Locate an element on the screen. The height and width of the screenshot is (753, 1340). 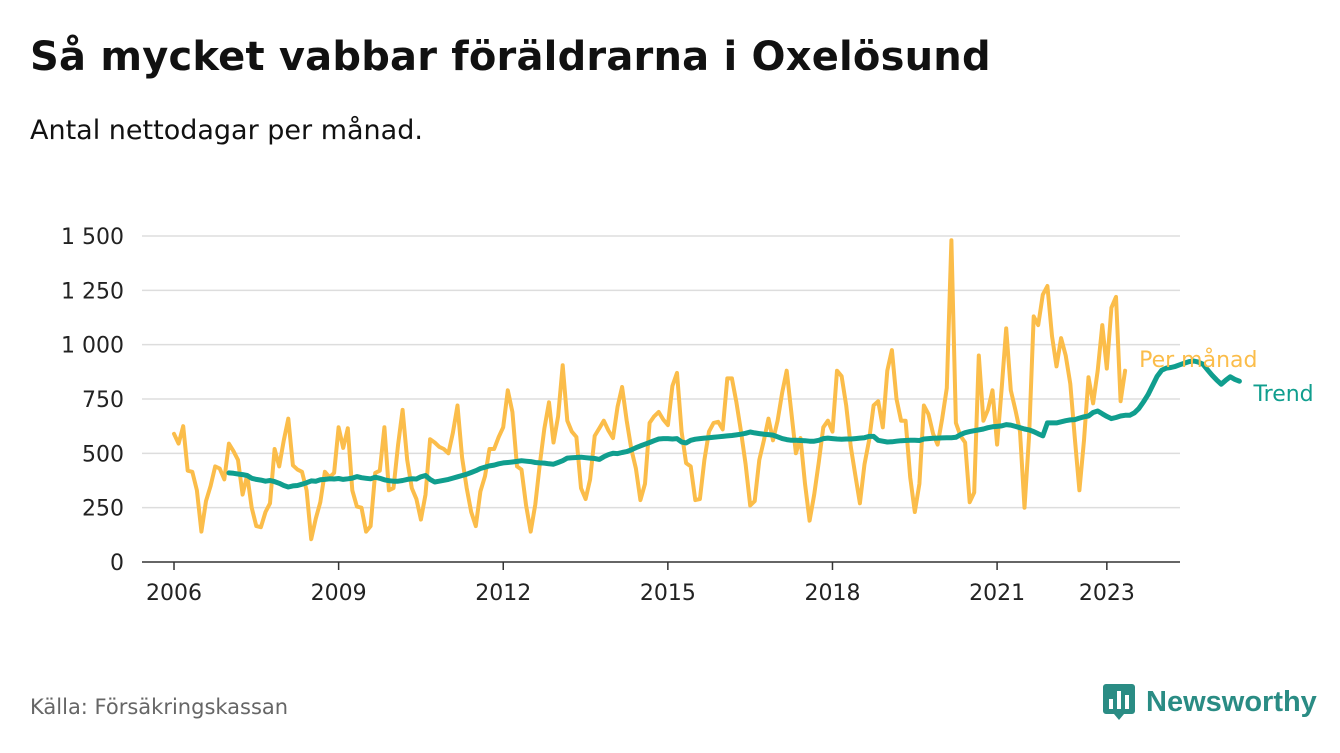
x-tick-label: 2012 is located at coordinates (503, 593).